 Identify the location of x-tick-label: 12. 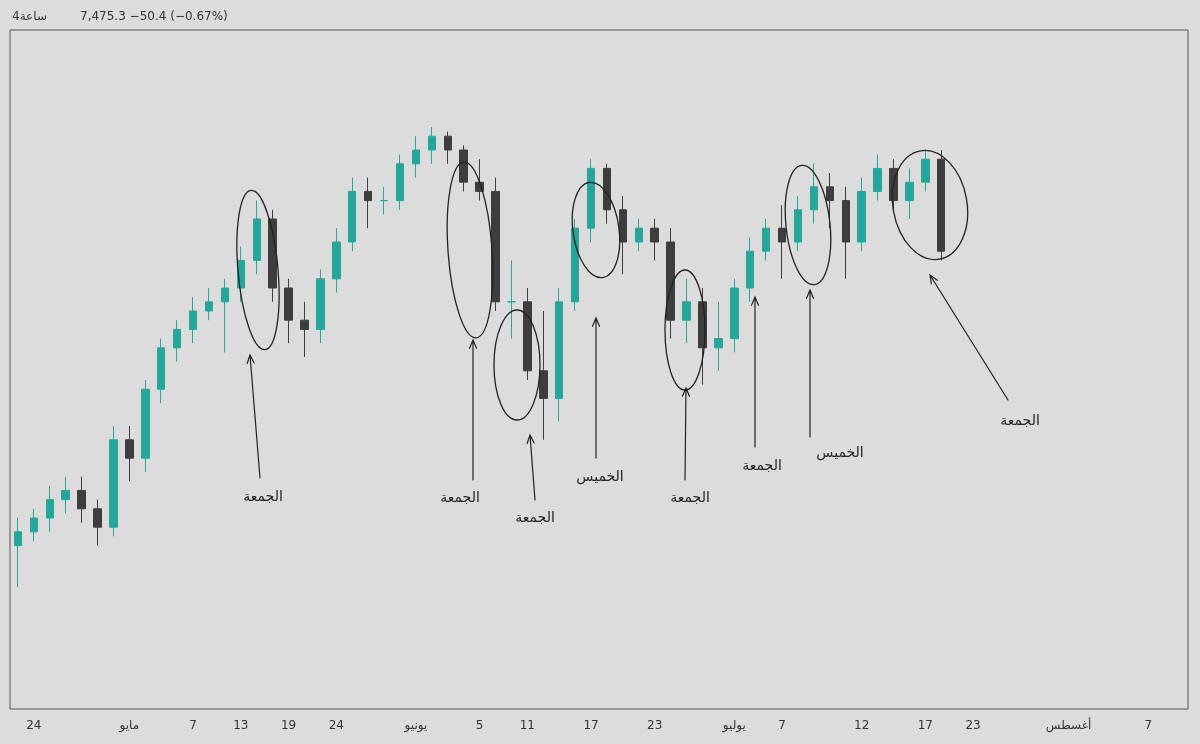
(862, 725).